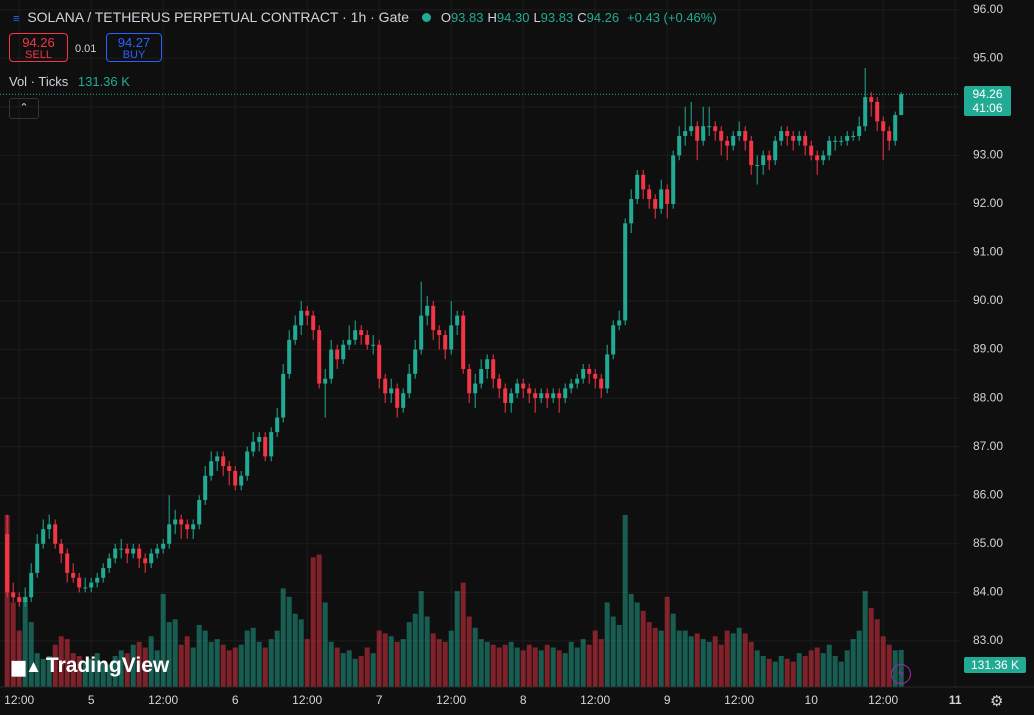 The image size is (1034, 715). I want to click on symbol-icon: ≡, so click(16, 19).